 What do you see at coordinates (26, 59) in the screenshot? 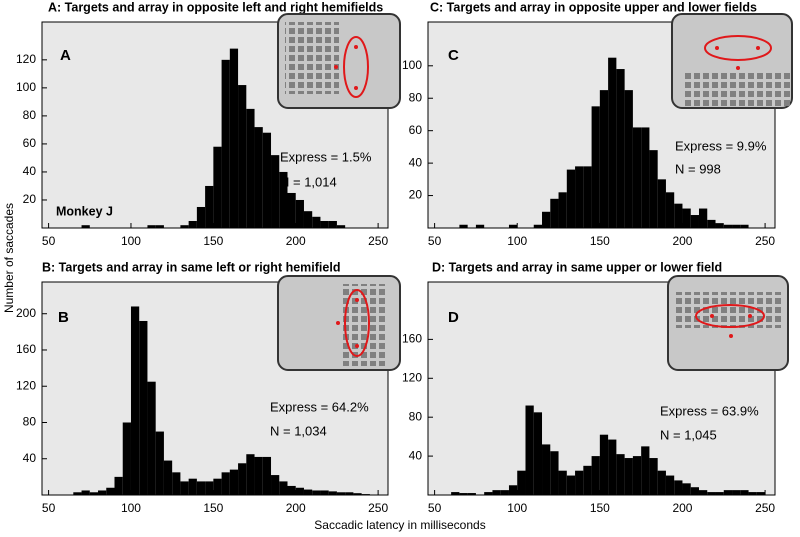
I see `y-tick-label: 120` at bounding box center [26, 59].